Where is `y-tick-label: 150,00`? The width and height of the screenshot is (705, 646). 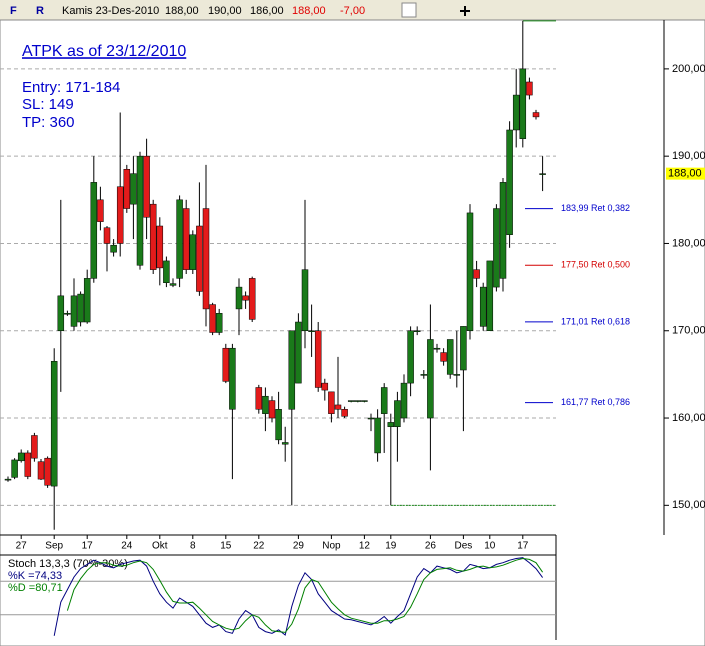 y-tick-label: 150,00 is located at coordinates (688, 505).